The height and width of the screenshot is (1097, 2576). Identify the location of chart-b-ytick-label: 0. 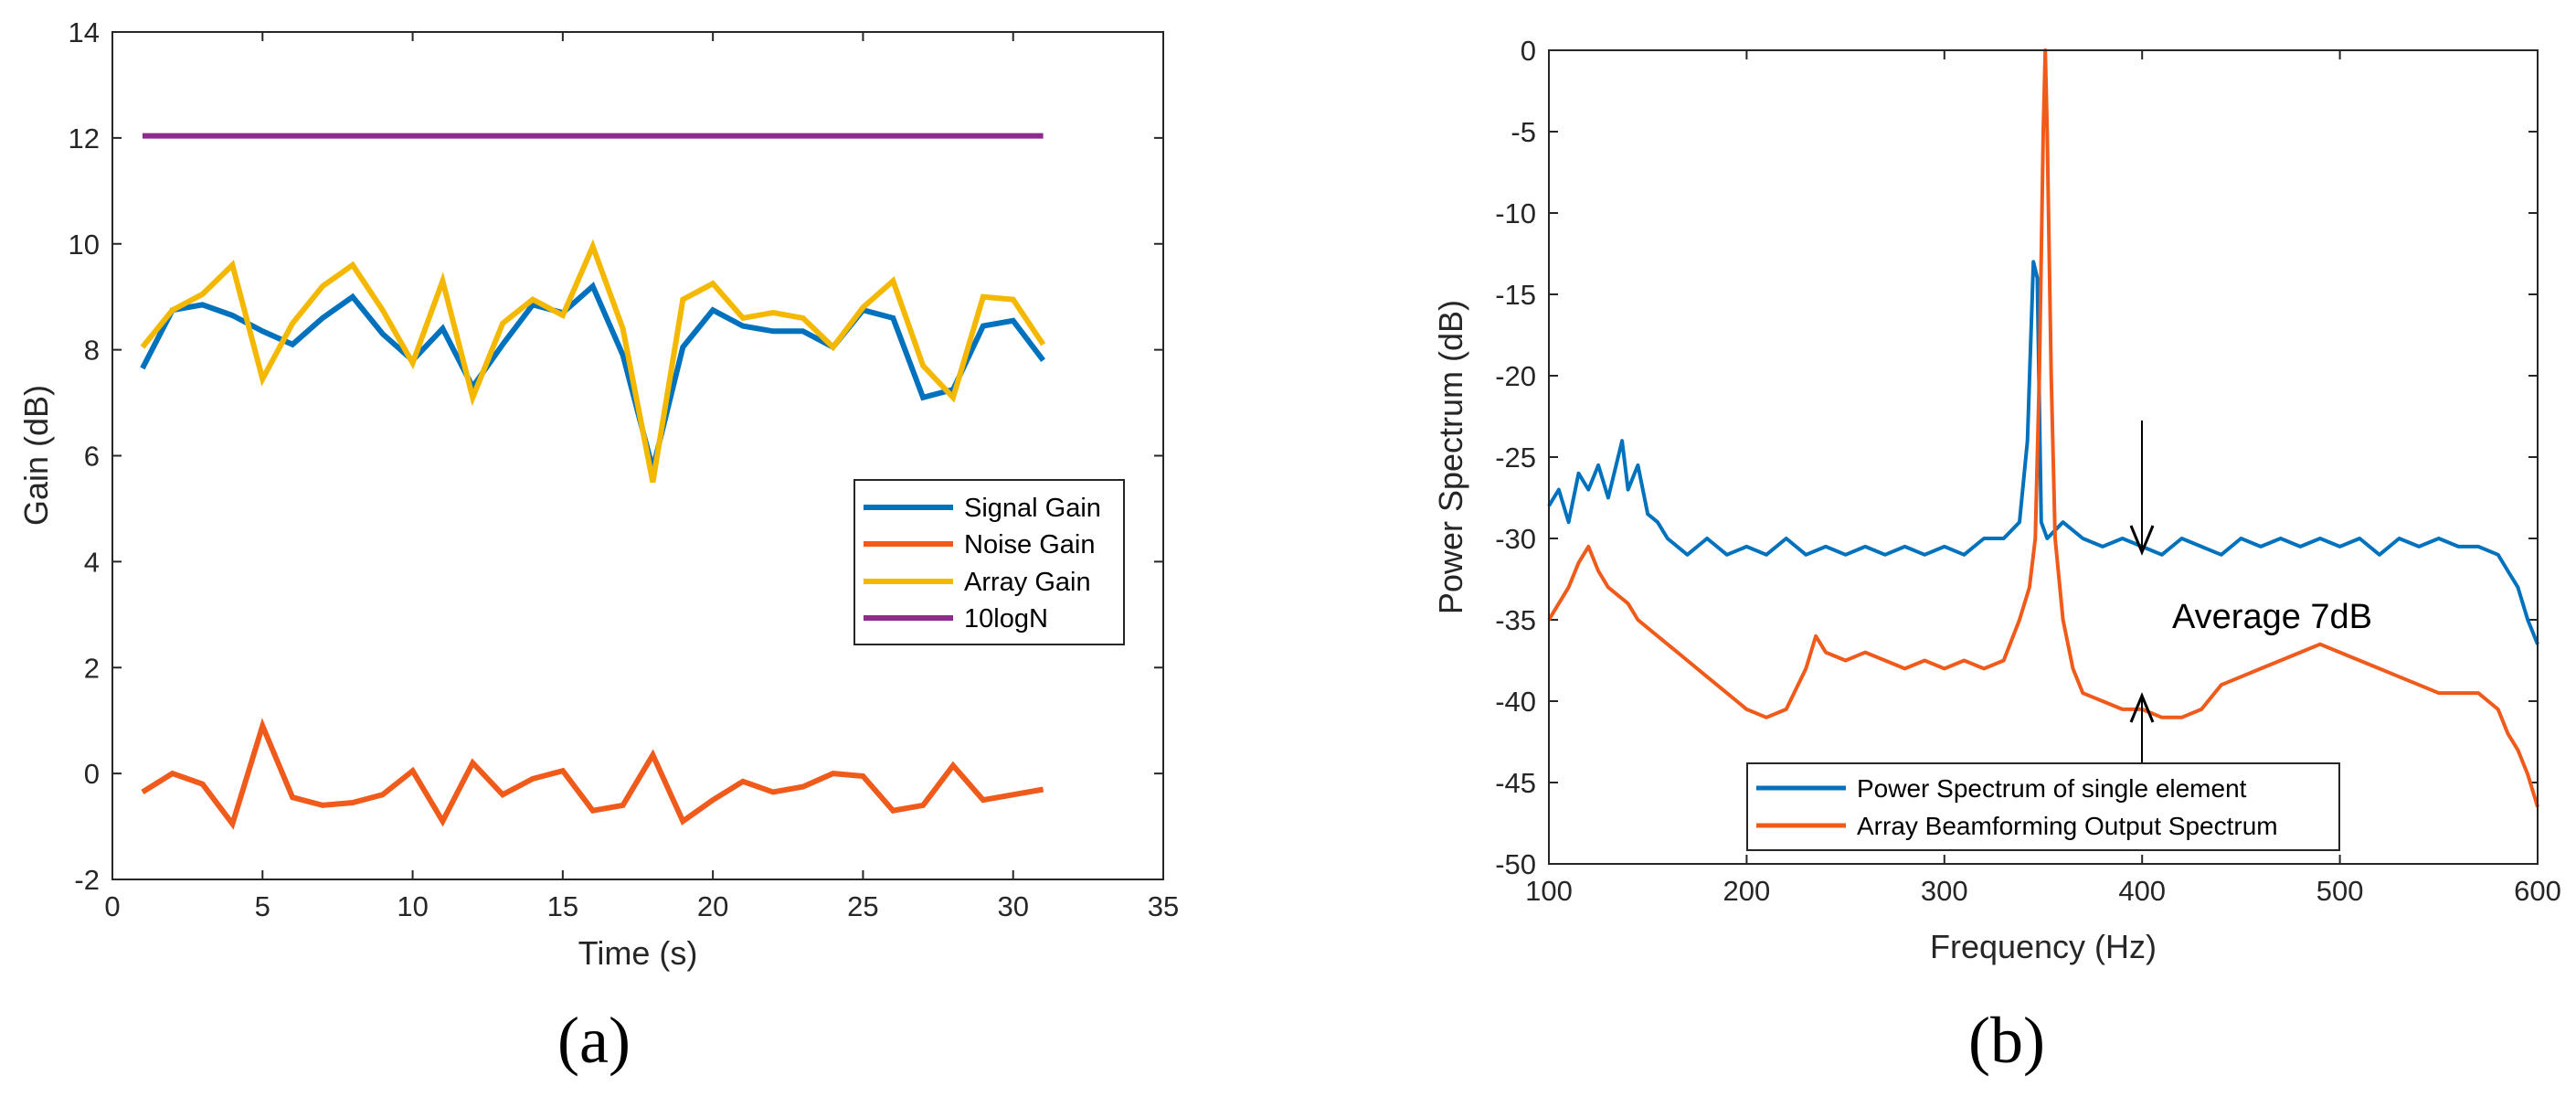
(1528, 51).